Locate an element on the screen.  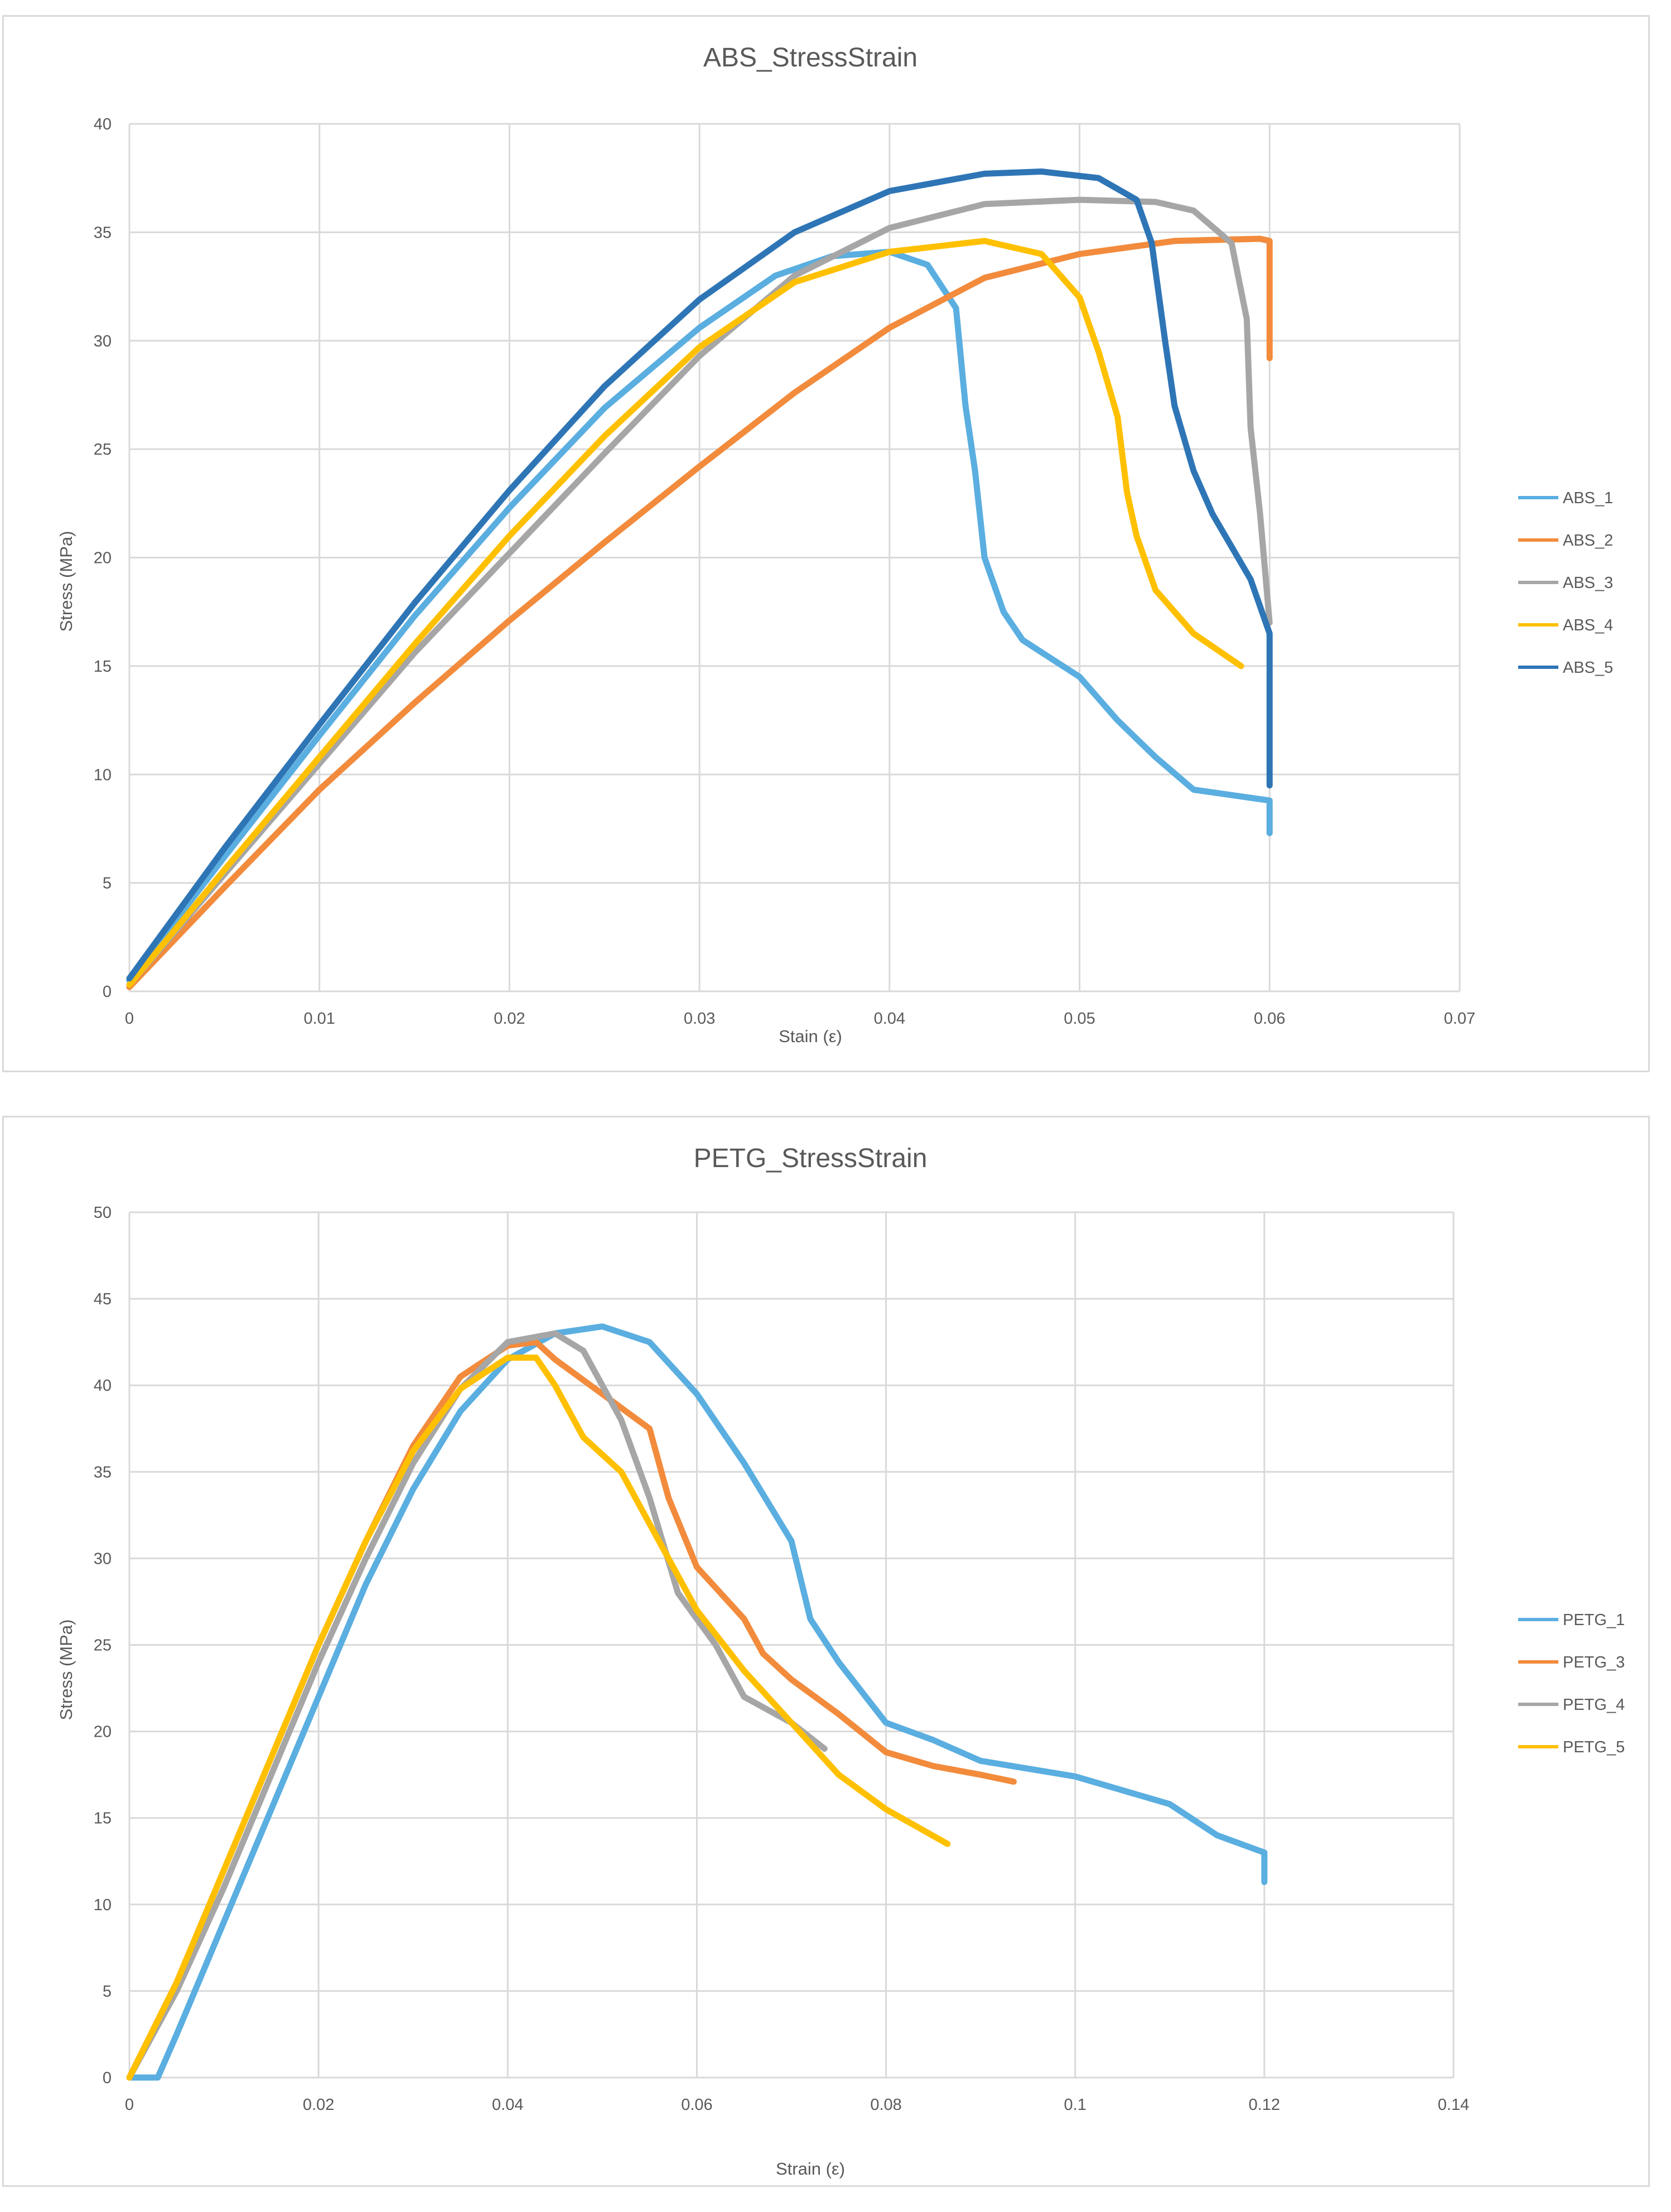
legend-label: ABS_2 is located at coordinates (1588, 541).